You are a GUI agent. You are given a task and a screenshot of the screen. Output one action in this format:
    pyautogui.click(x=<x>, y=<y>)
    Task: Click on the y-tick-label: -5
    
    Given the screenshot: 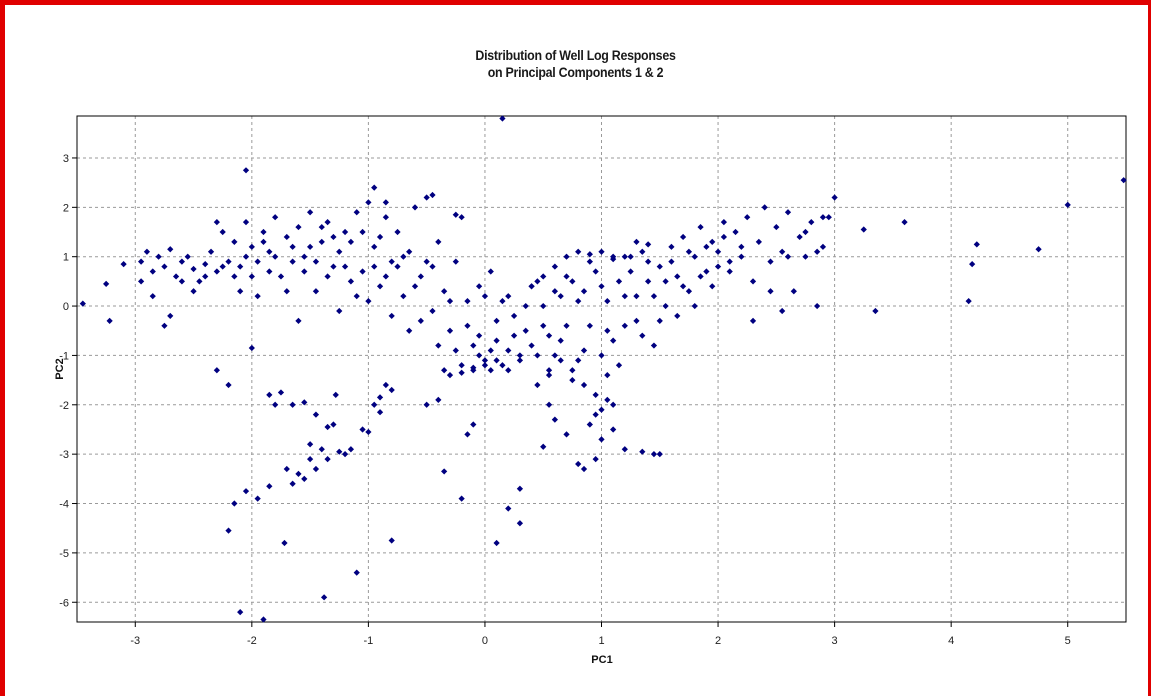 What is the action you would take?
    pyautogui.click(x=64, y=554)
    